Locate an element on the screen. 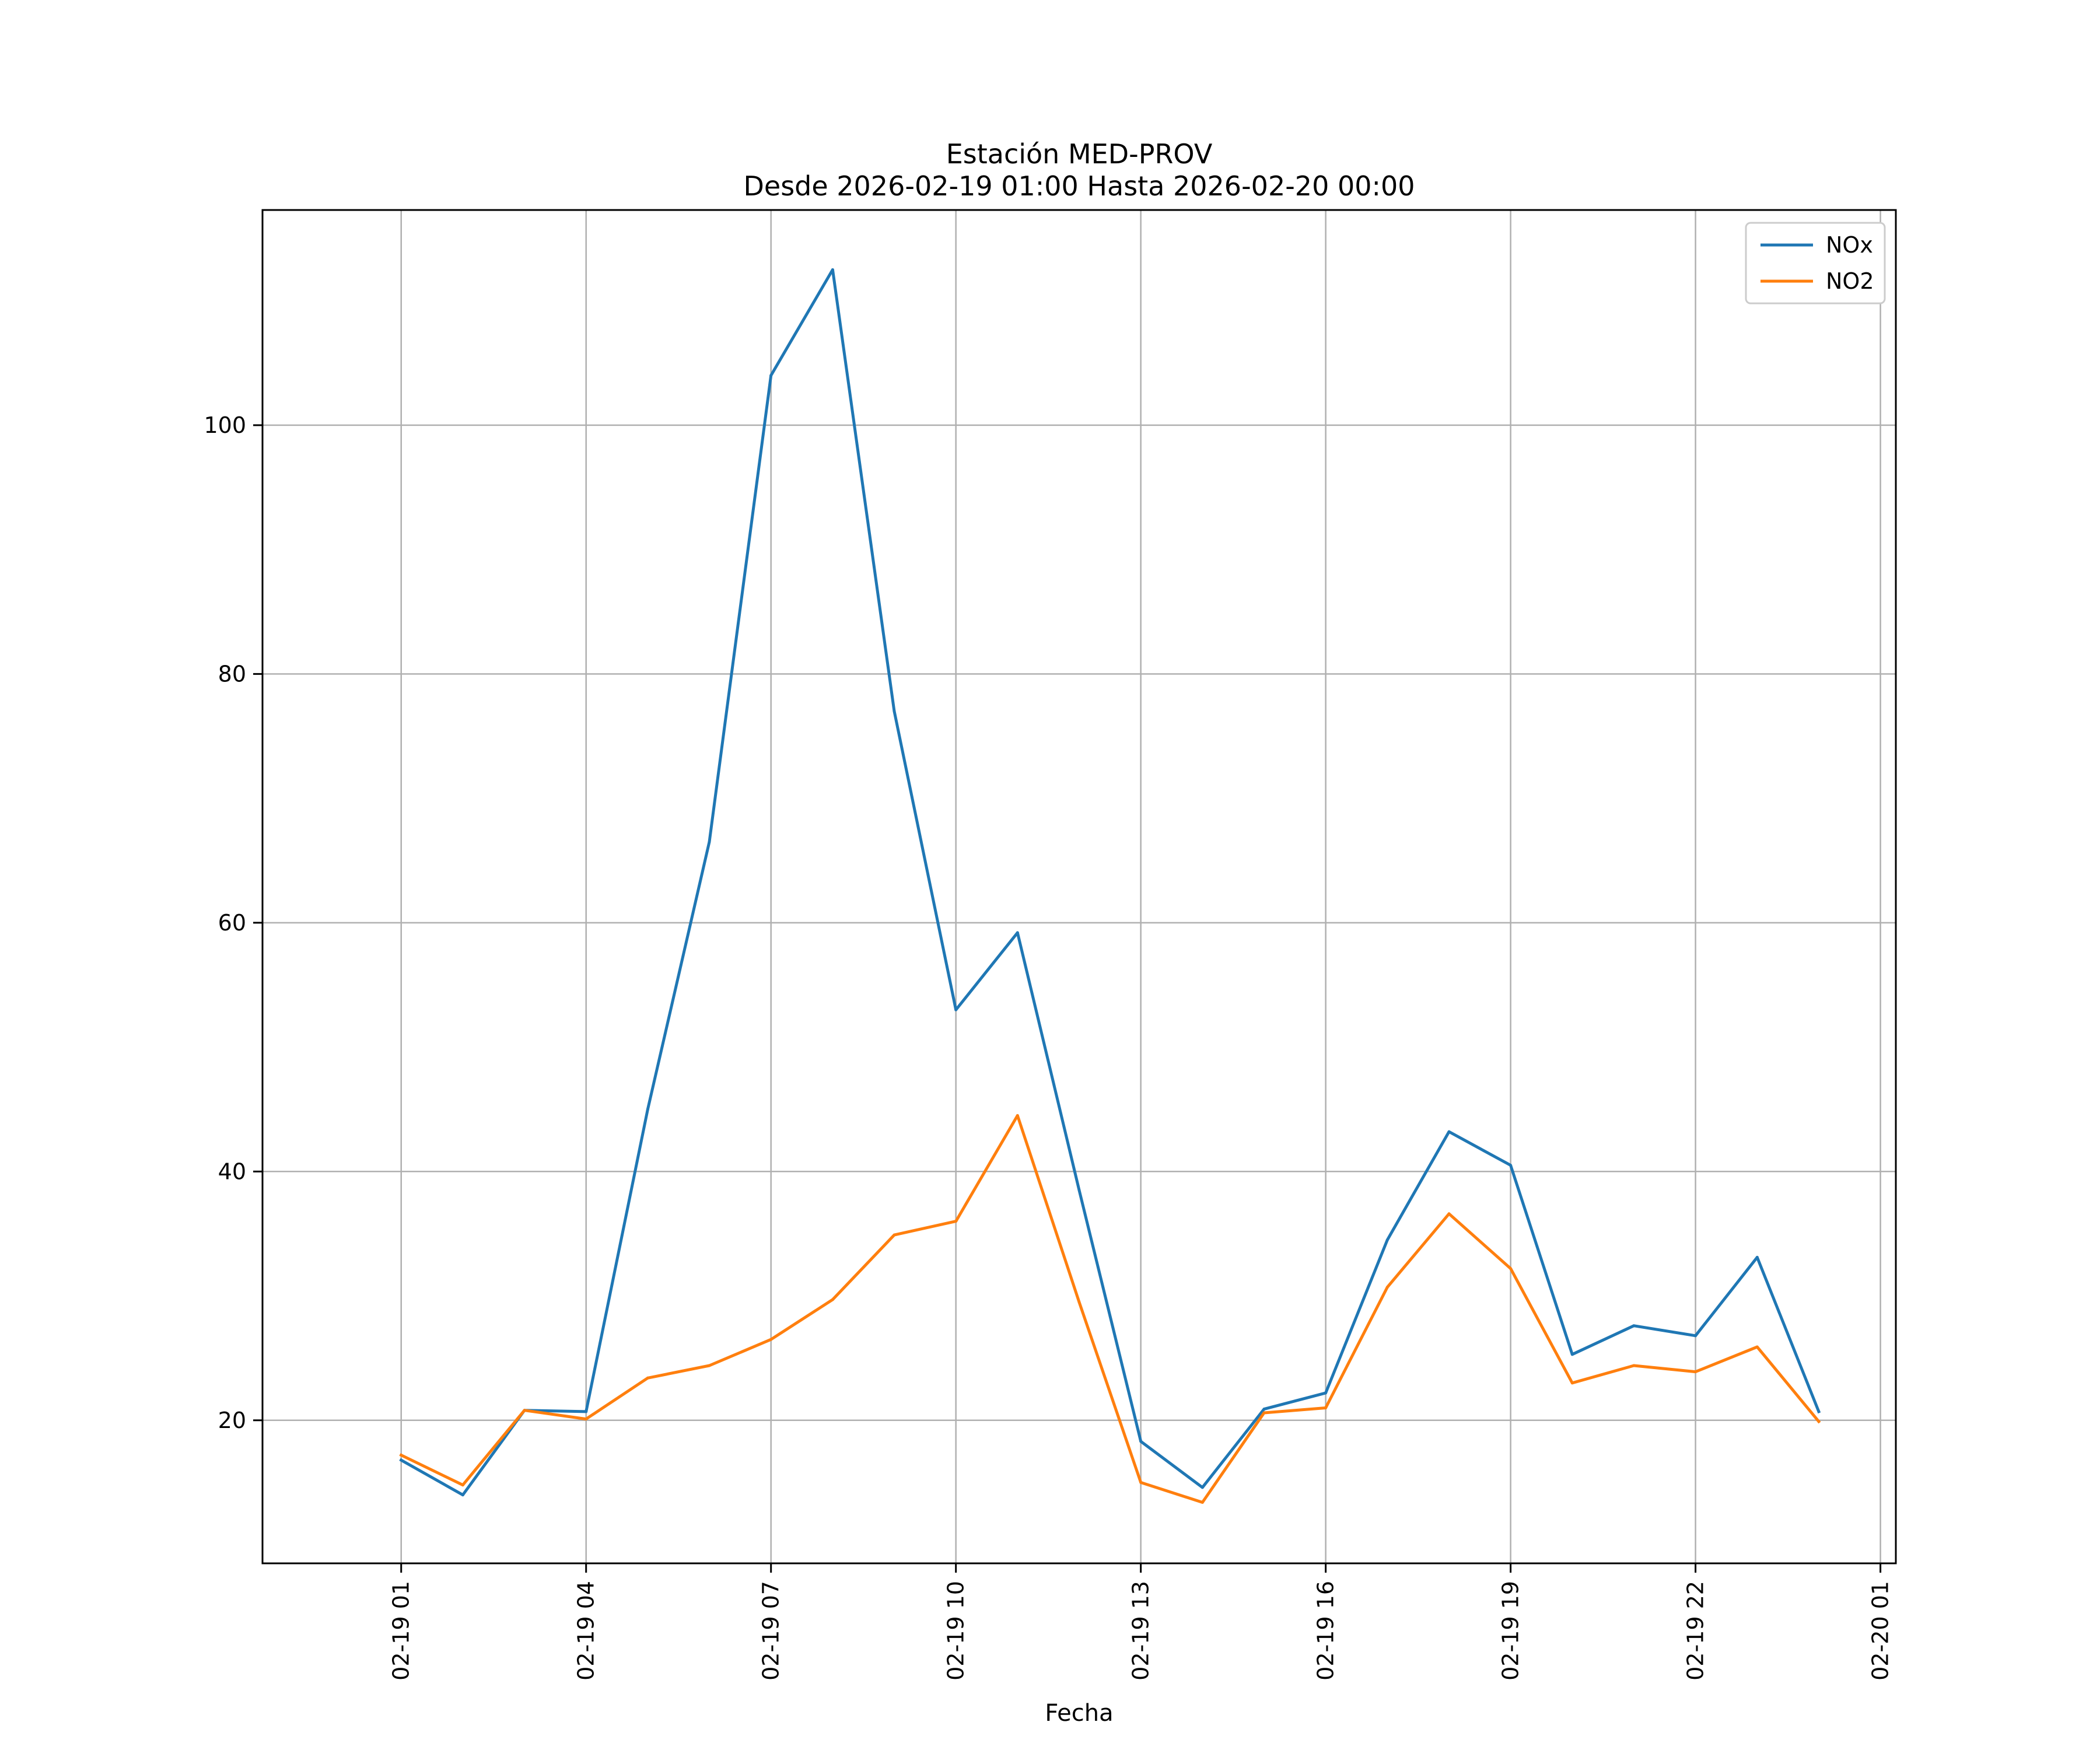 The image size is (2100, 1750). x-tick-label: 02-19 04 is located at coordinates (586, 1631).